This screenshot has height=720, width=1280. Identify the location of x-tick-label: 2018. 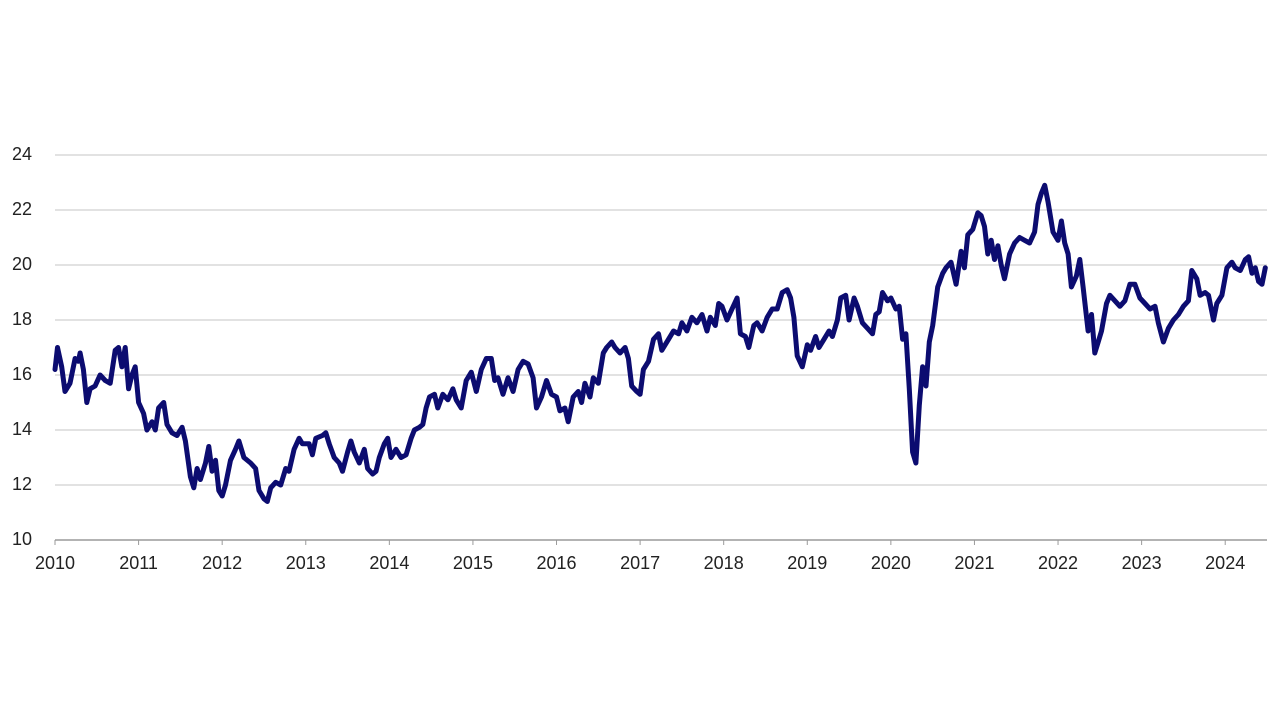
(724, 563).